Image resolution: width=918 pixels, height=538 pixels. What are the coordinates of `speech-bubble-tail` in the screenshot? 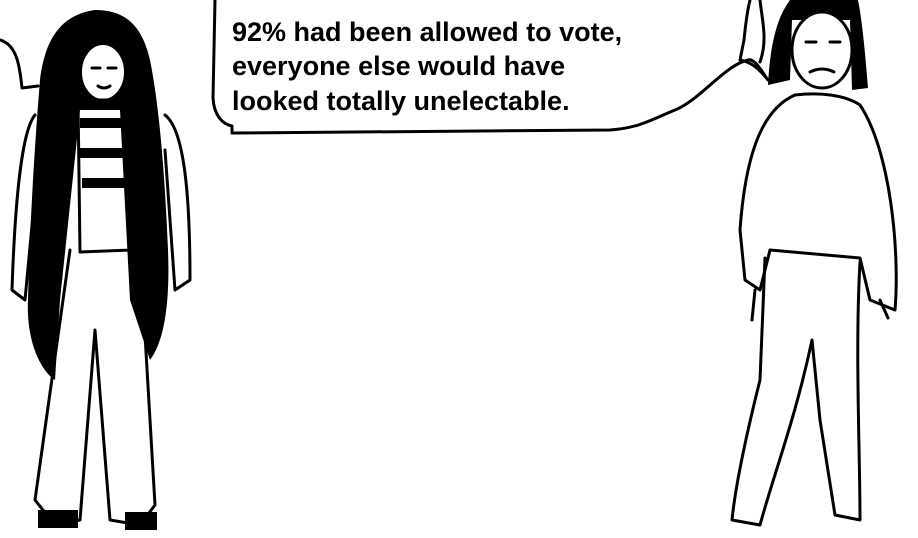 It's located at (762, 32).